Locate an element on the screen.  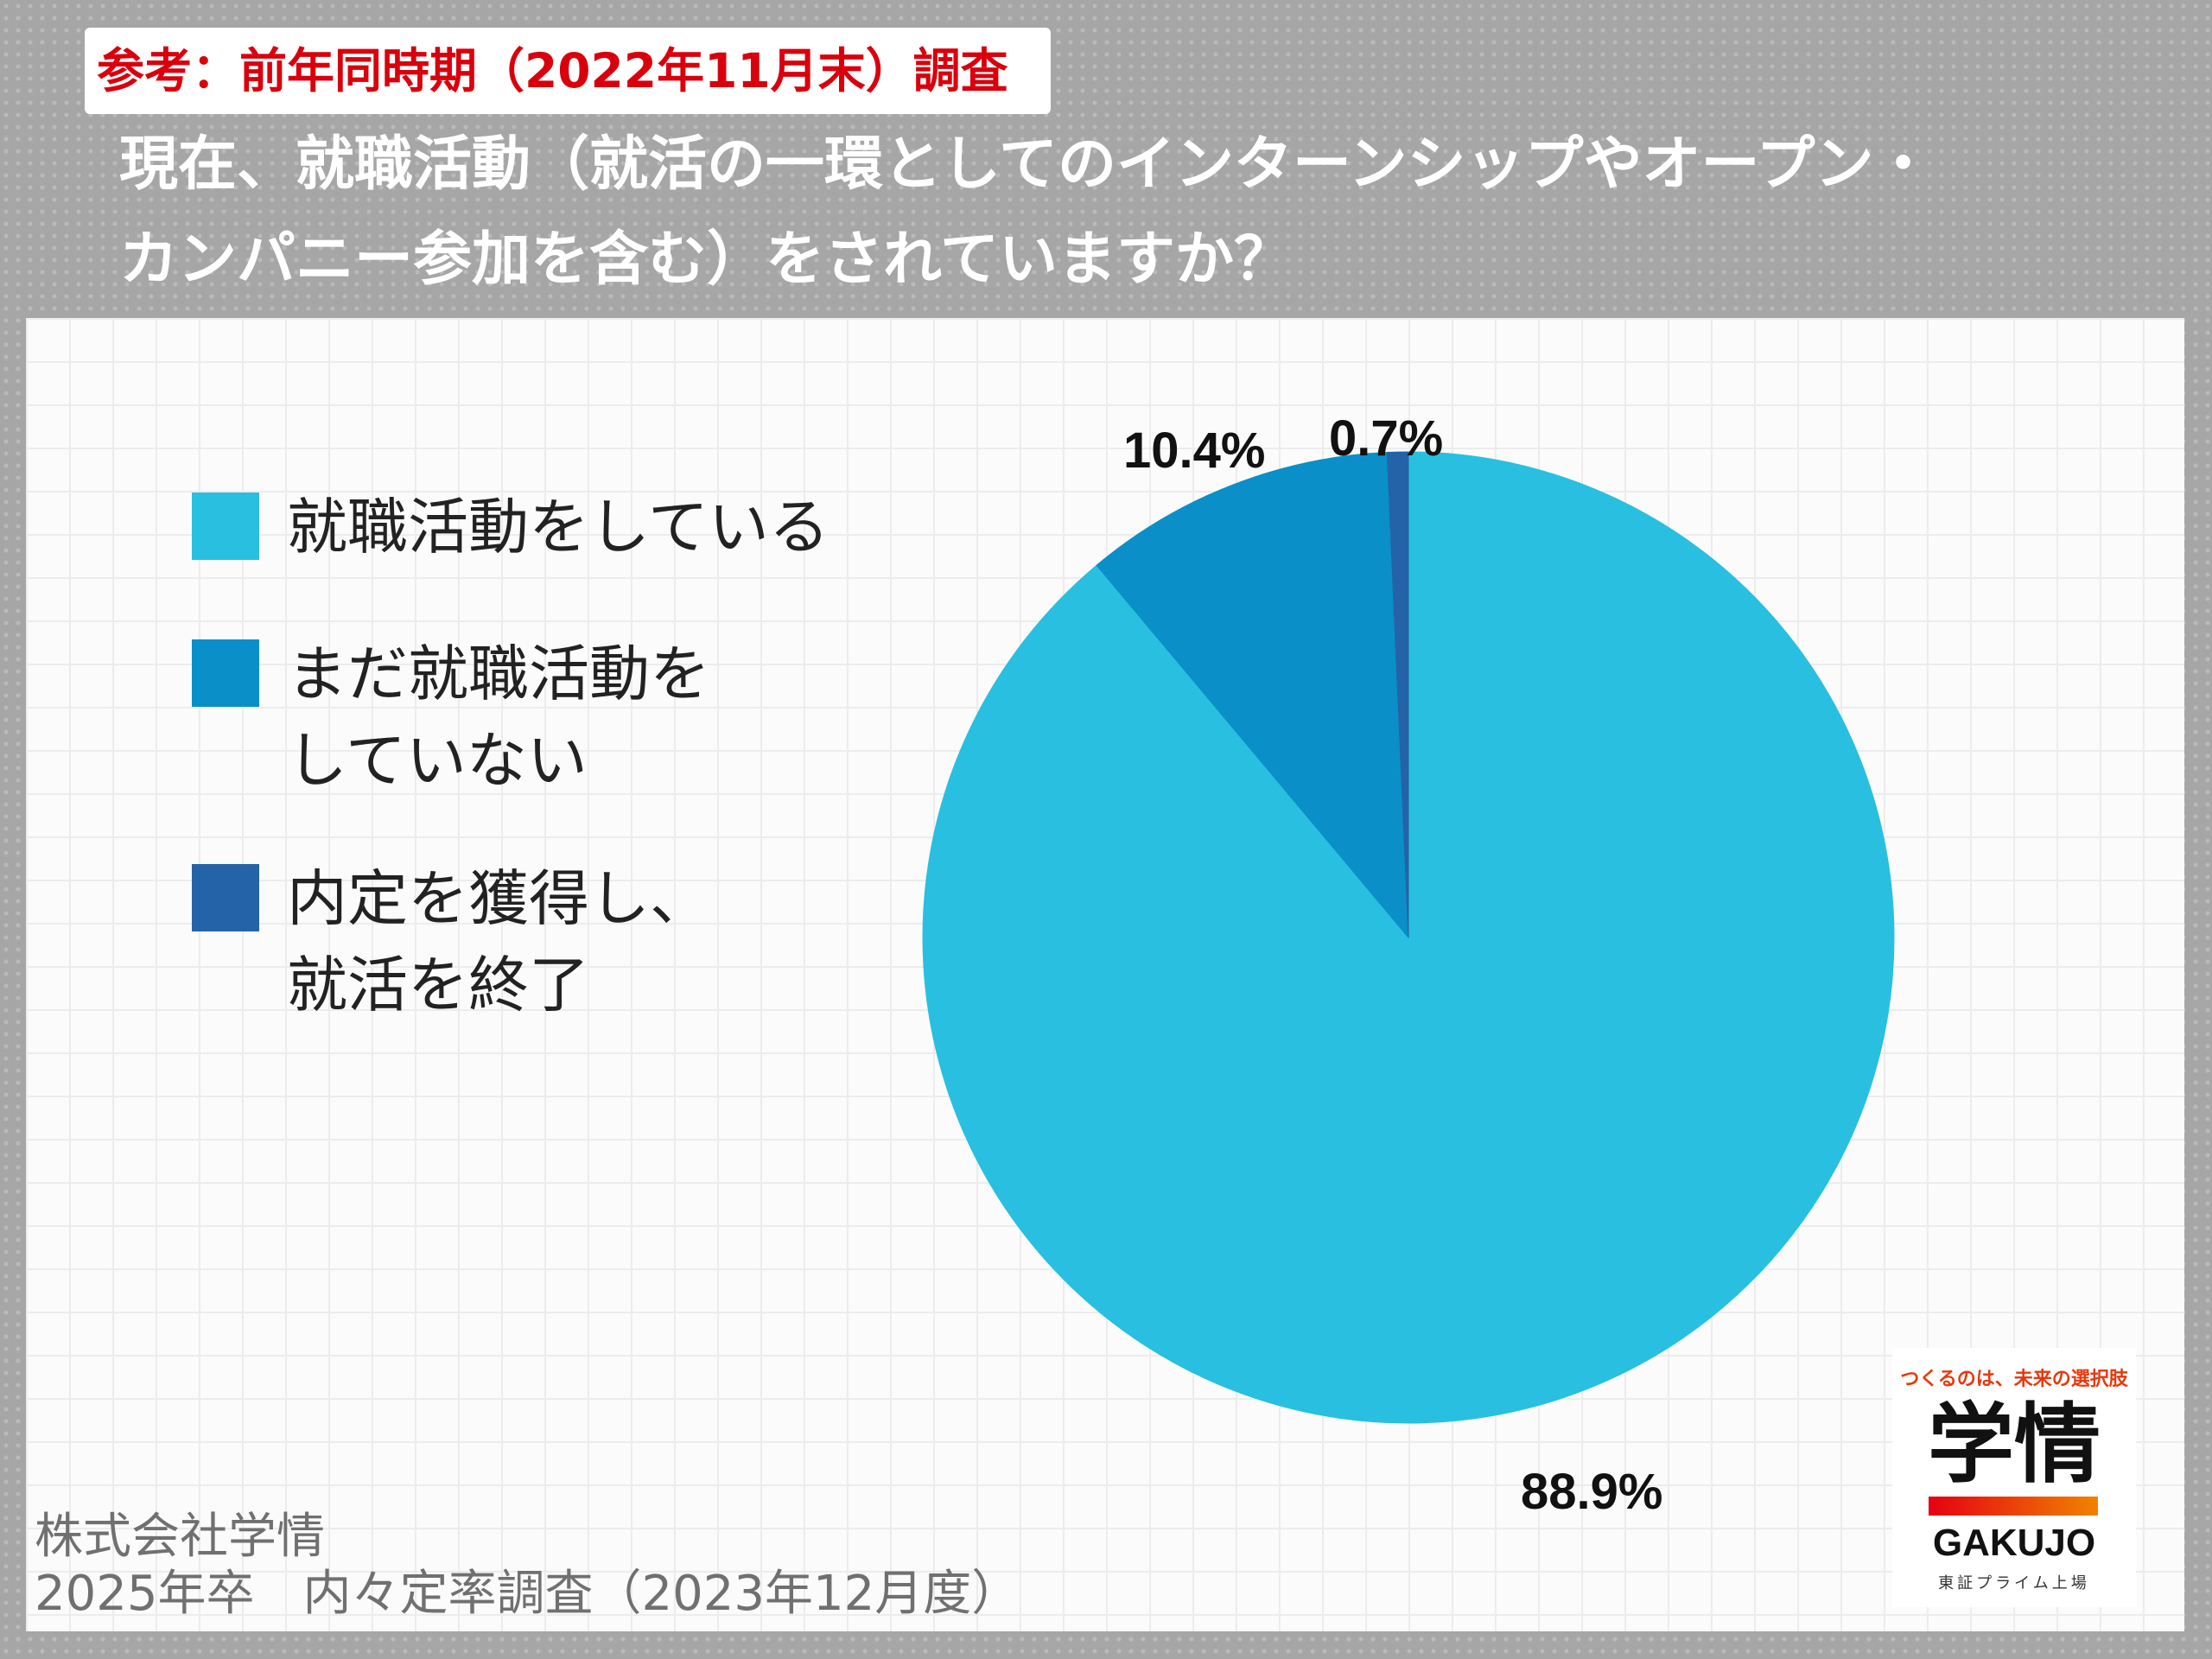
legend-swatch-finished is located at coordinates (225, 897).